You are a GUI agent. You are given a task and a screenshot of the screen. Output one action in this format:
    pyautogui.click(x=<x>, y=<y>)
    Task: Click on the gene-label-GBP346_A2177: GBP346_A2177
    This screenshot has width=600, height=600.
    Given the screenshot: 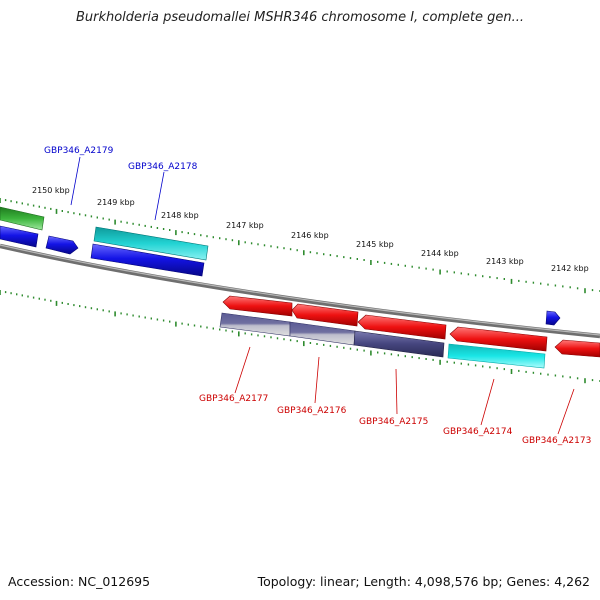 What is the action you would take?
    pyautogui.click(x=233, y=399)
    